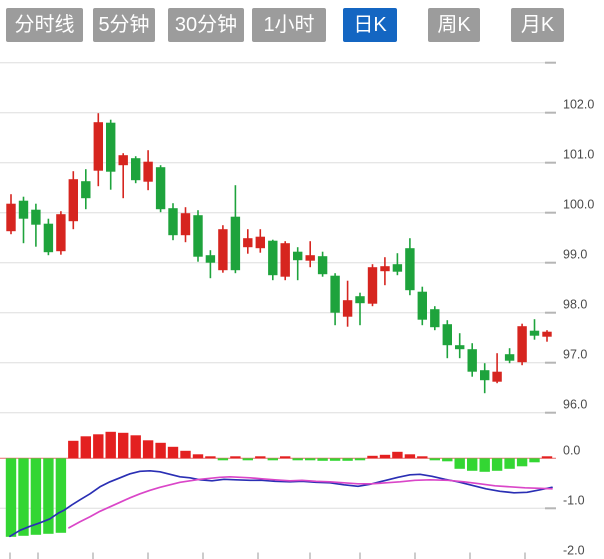 The height and width of the screenshot is (559, 604). Describe the element at coordinates (575, 405) in the screenshot. I see `price-axis-label: 96.0` at that location.